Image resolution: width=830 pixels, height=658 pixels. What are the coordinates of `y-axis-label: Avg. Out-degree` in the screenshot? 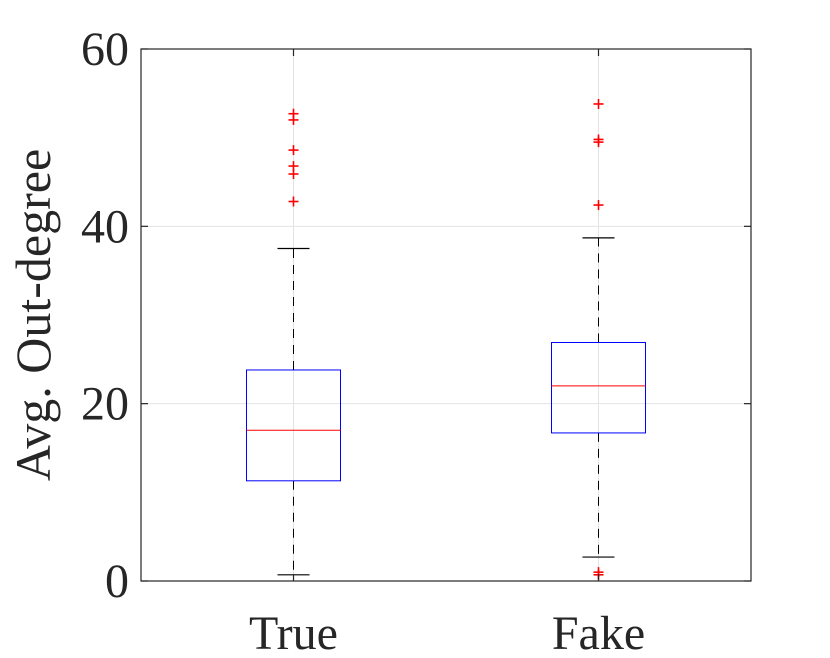 It's located at (33, 315).